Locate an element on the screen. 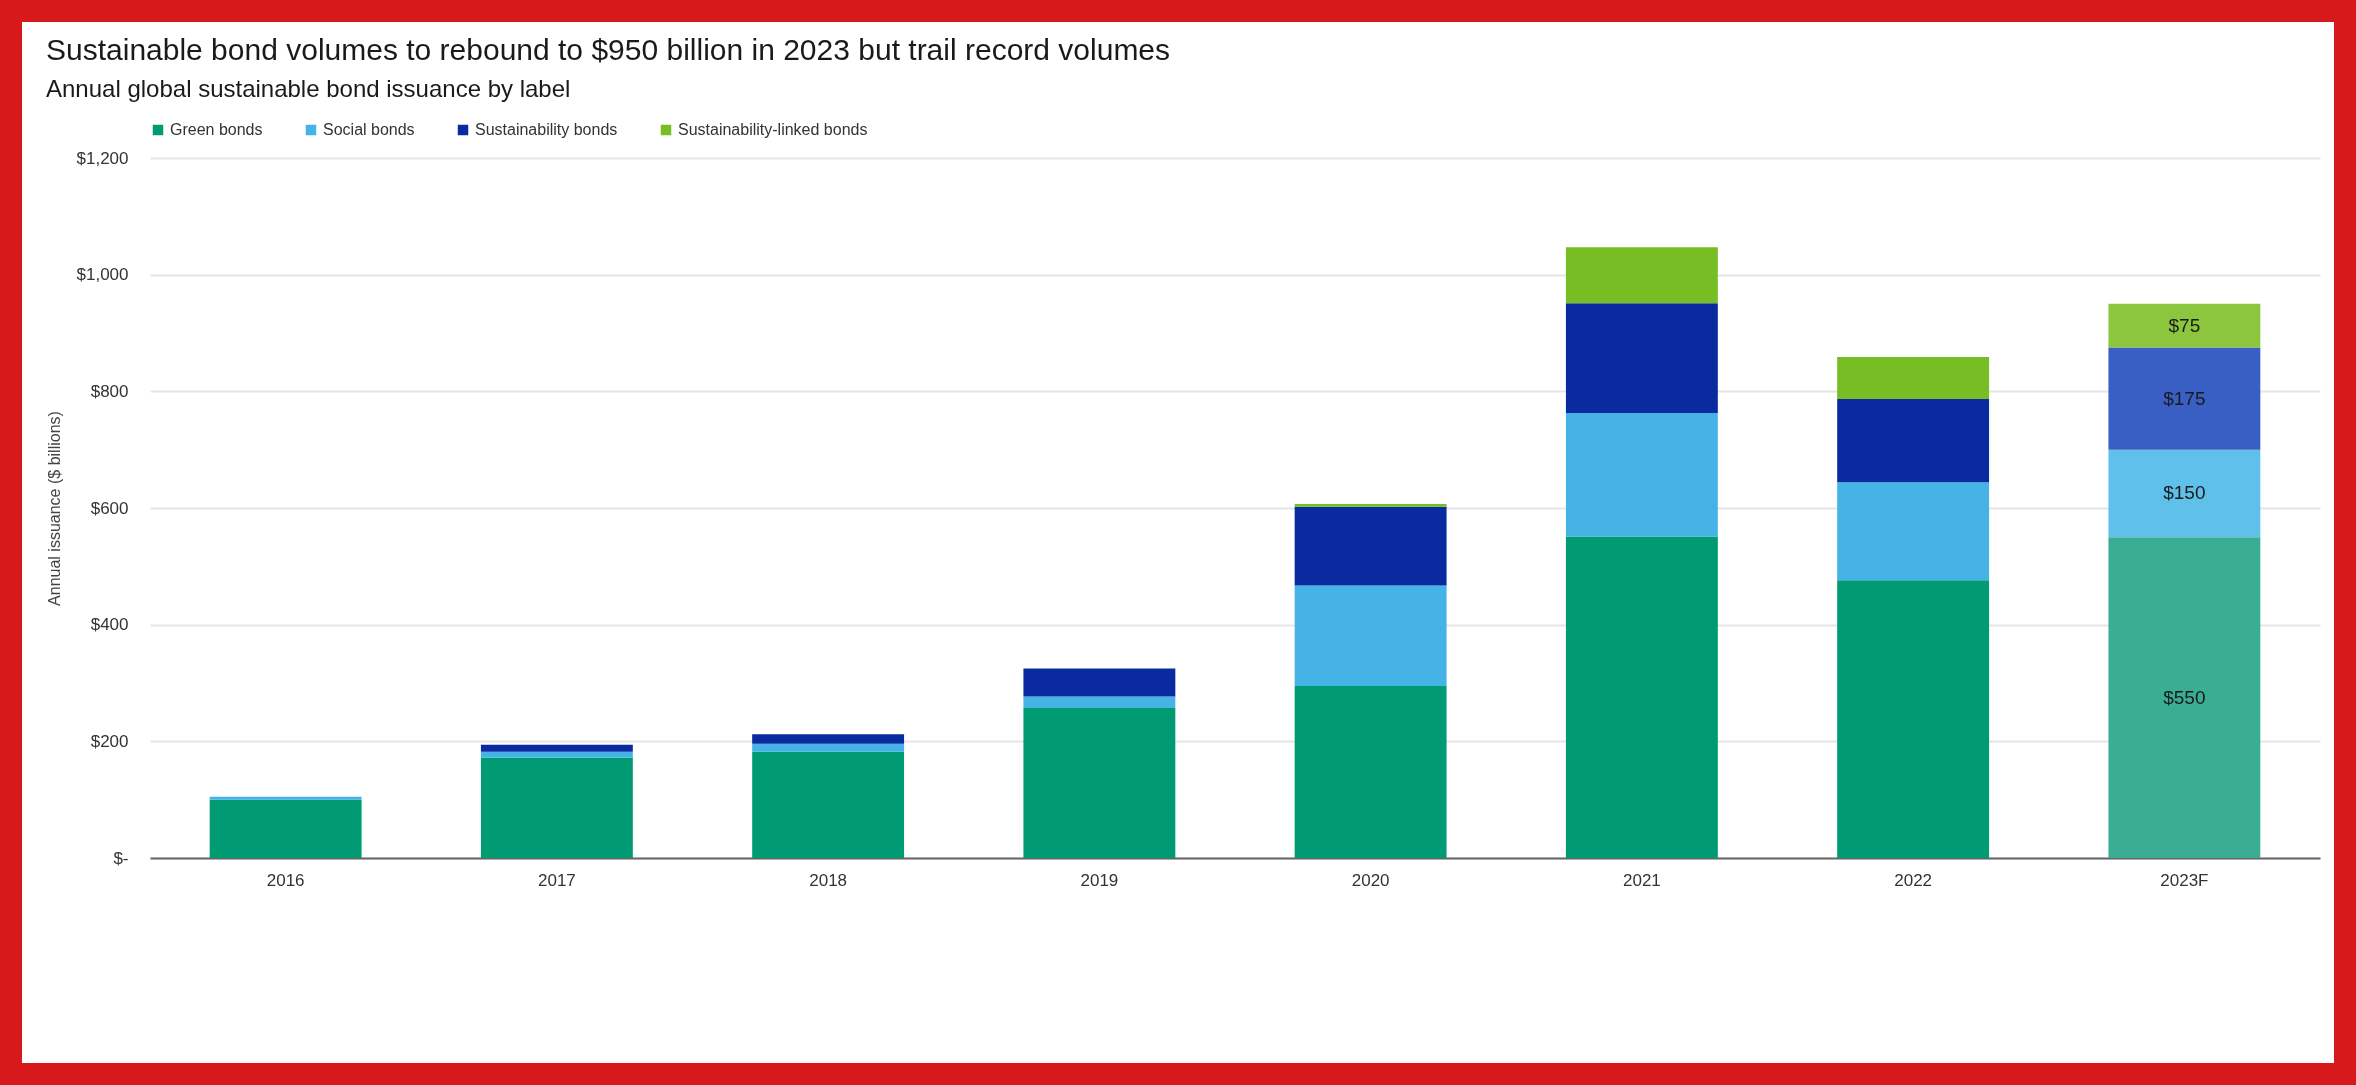  y-tick-label: $200 is located at coordinates (109, 741).